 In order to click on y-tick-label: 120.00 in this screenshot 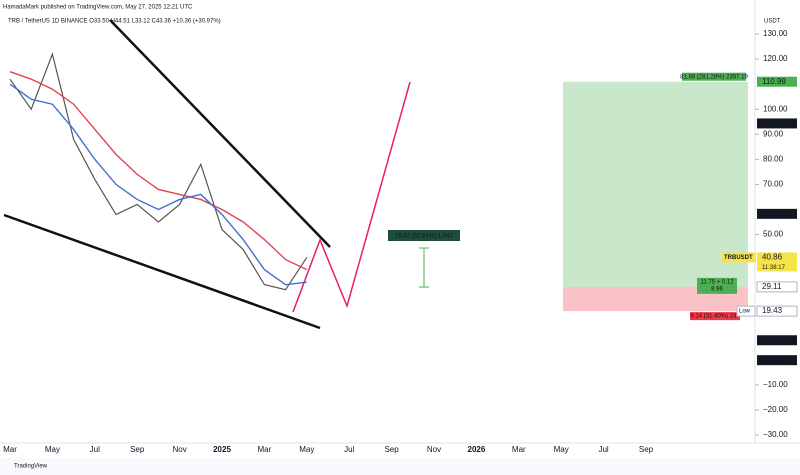, I will do `click(775, 58)`.